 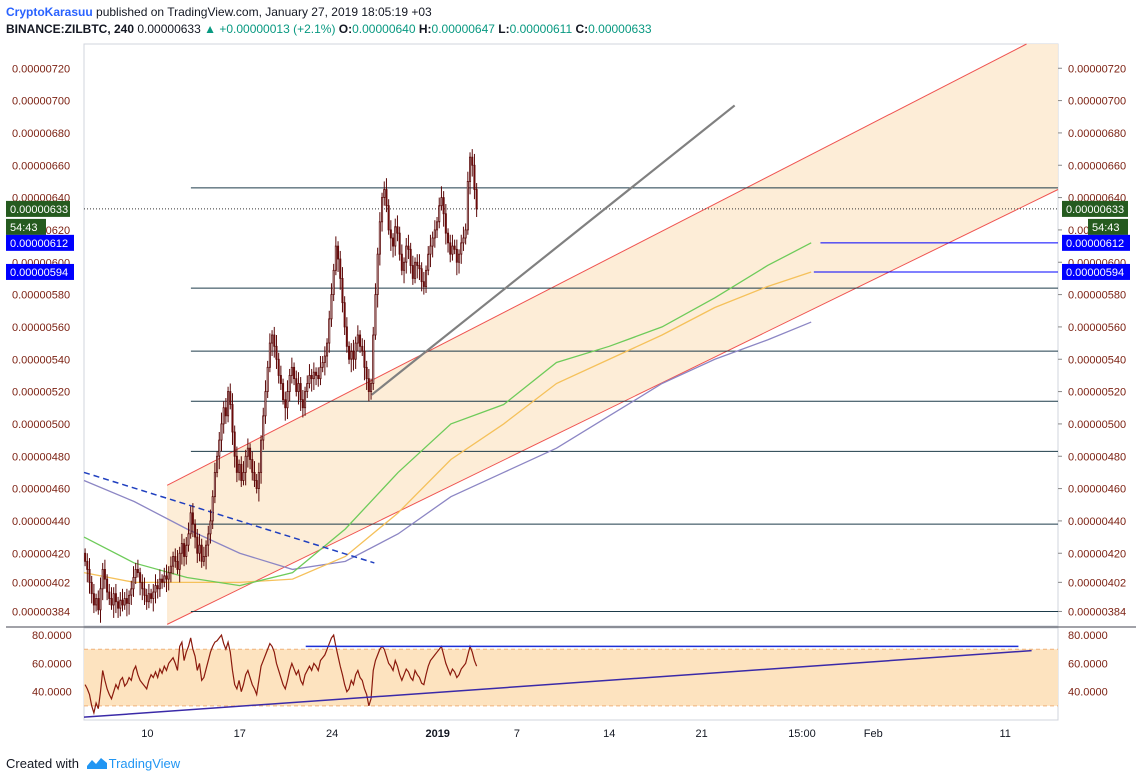 What do you see at coordinates (93, 763) in the screenshot?
I see `footer: Created with TradingView` at bounding box center [93, 763].